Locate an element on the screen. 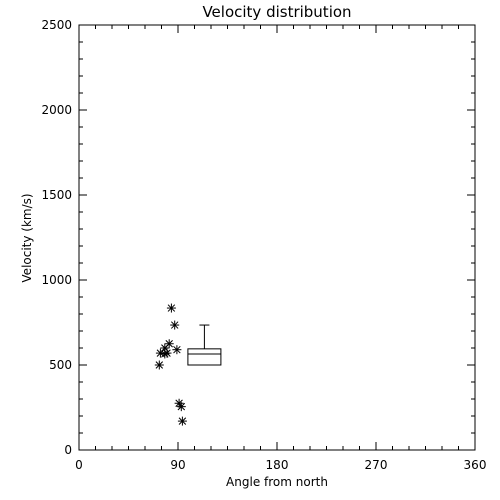 This screenshot has height=500, width=500. chart-title: Velocity distribution is located at coordinates (276, 12).